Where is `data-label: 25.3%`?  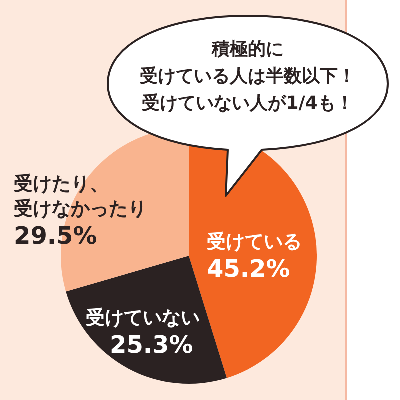 data-label: 25.3% is located at coordinates (152, 345).